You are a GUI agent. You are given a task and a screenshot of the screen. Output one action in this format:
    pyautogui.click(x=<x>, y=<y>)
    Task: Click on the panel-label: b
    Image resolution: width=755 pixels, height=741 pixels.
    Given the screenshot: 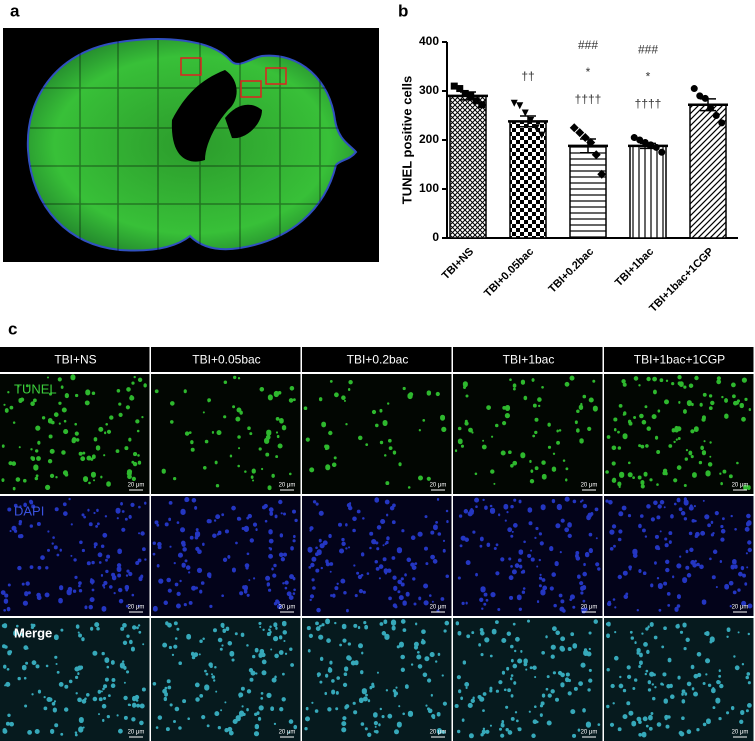 What is the action you would take?
    pyautogui.click(x=403, y=10)
    